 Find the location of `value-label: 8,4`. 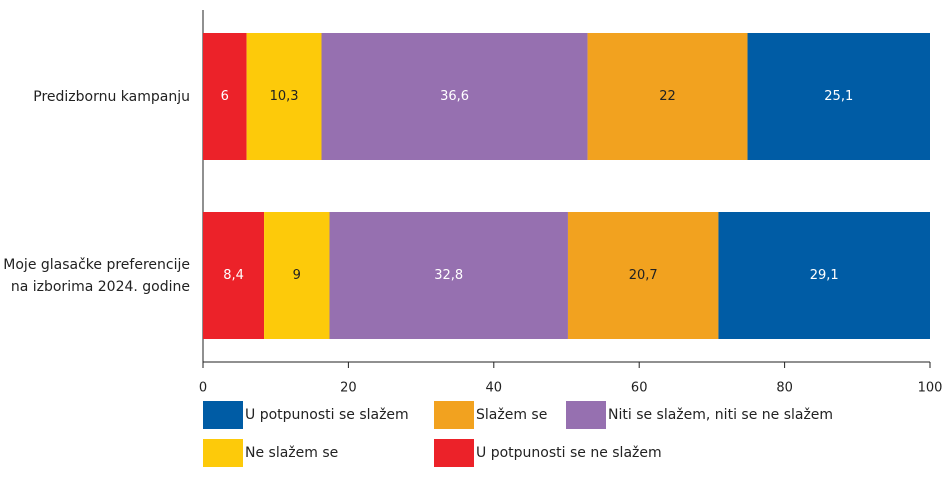

value-label: 8,4 is located at coordinates (233, 275).